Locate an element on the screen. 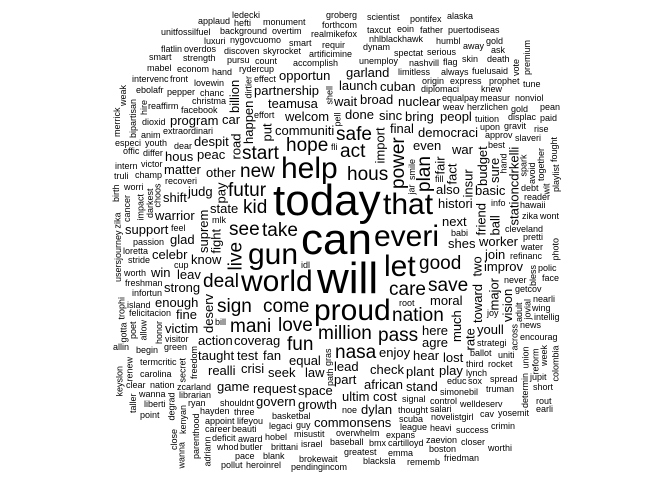 The image size is (672, 480). cloud-word: million is located at coordinates (345, 333).